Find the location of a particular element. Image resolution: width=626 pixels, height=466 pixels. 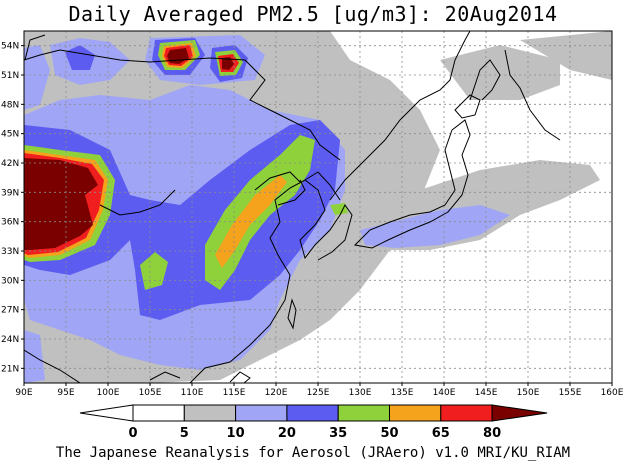

lat-tick-label: 21N is located at coordinates (10, 369).